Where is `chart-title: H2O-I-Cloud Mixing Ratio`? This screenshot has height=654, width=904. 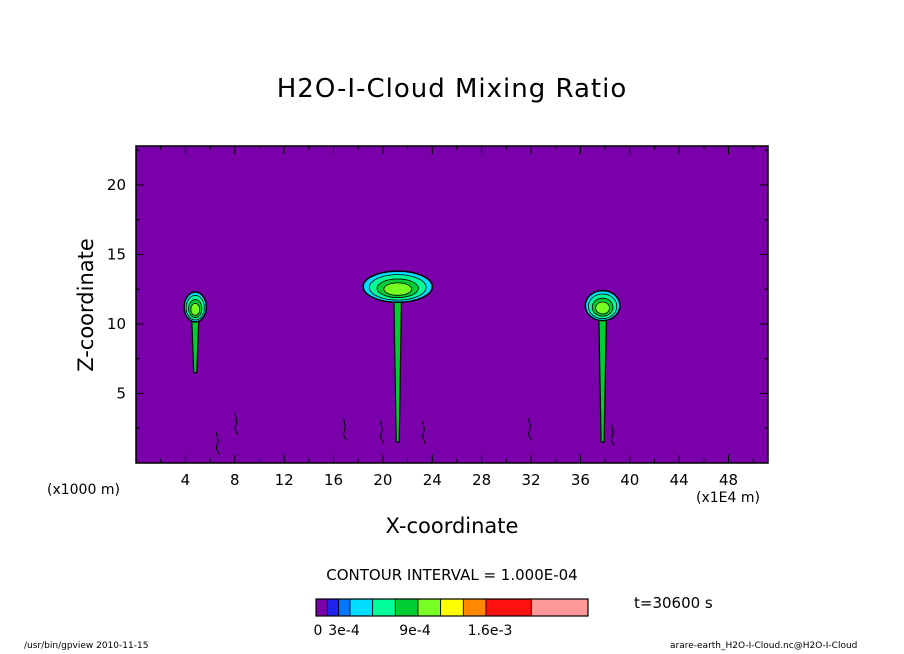 chart-title: H2O-I-Cloud Mixing Ratio is located at coordinates (452, 89).